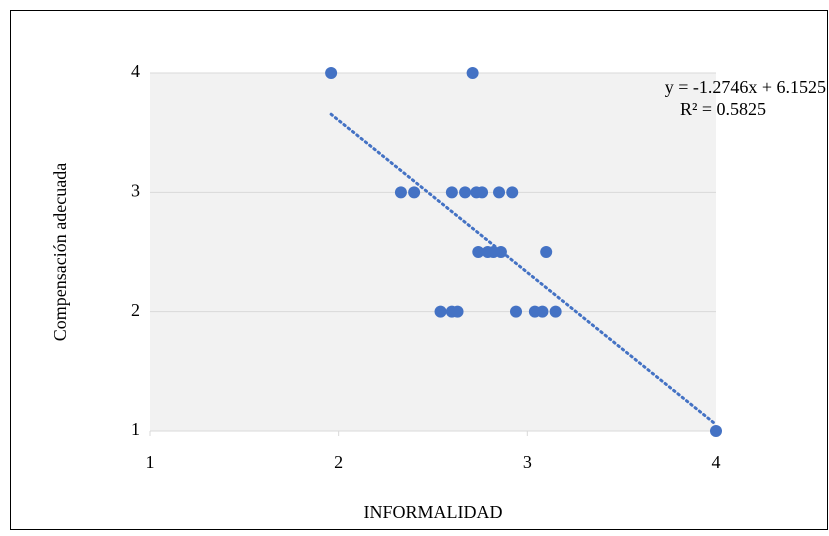  Describe the element at coordinates (60, 252) in the screenshot. I see `y-axis-title: Compensación adecuada` at that location.